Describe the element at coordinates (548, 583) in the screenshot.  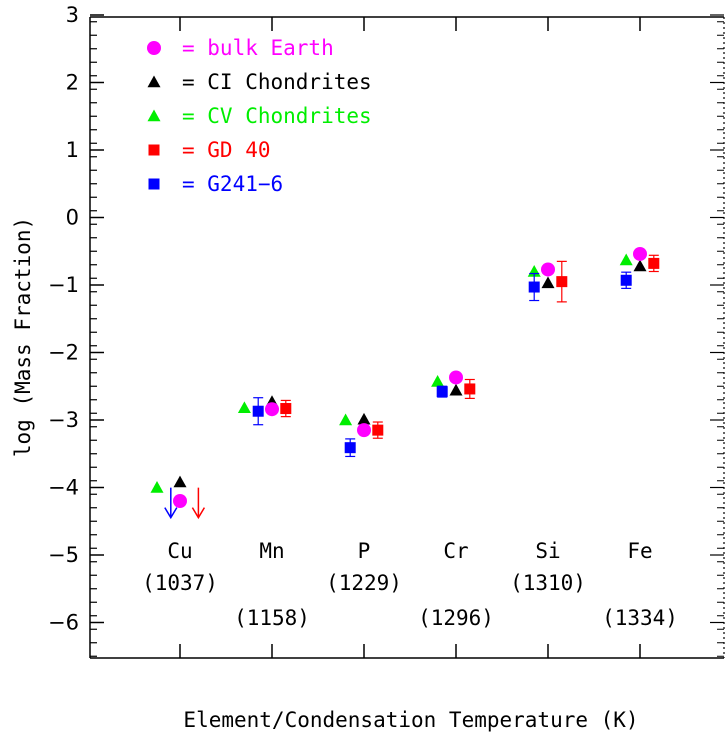
I see `condensation-temperature-label: (1310)` at that location.